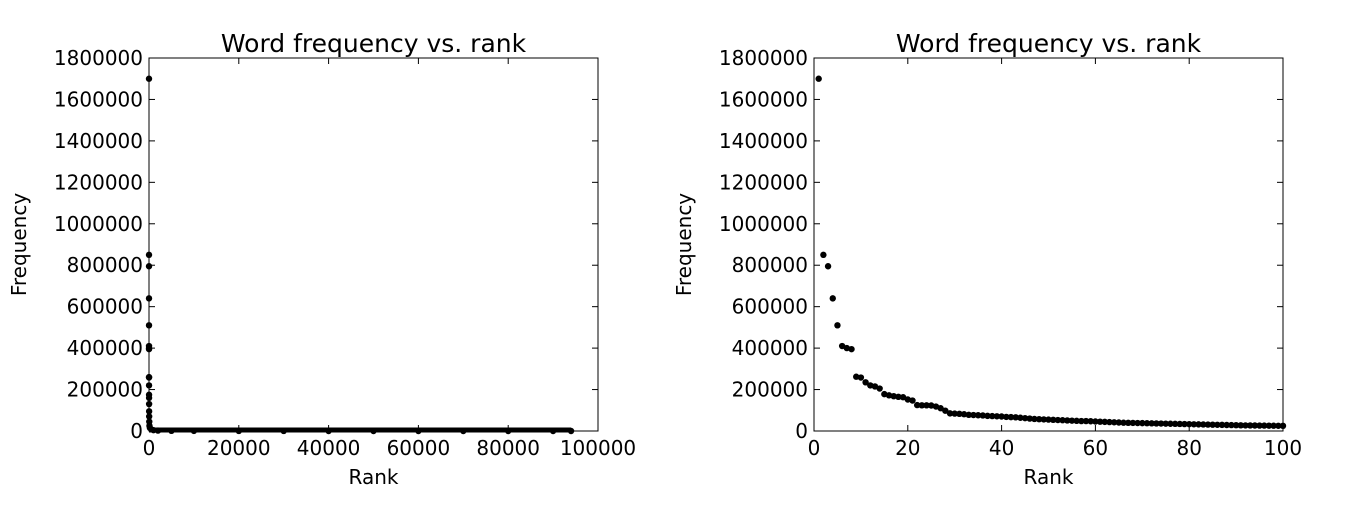 The image size is (1346, 518). What do you see at coordinates (419, 448) in the screenshot?
I see `x-tick-label: 60000` at bounding box center [419, 448].